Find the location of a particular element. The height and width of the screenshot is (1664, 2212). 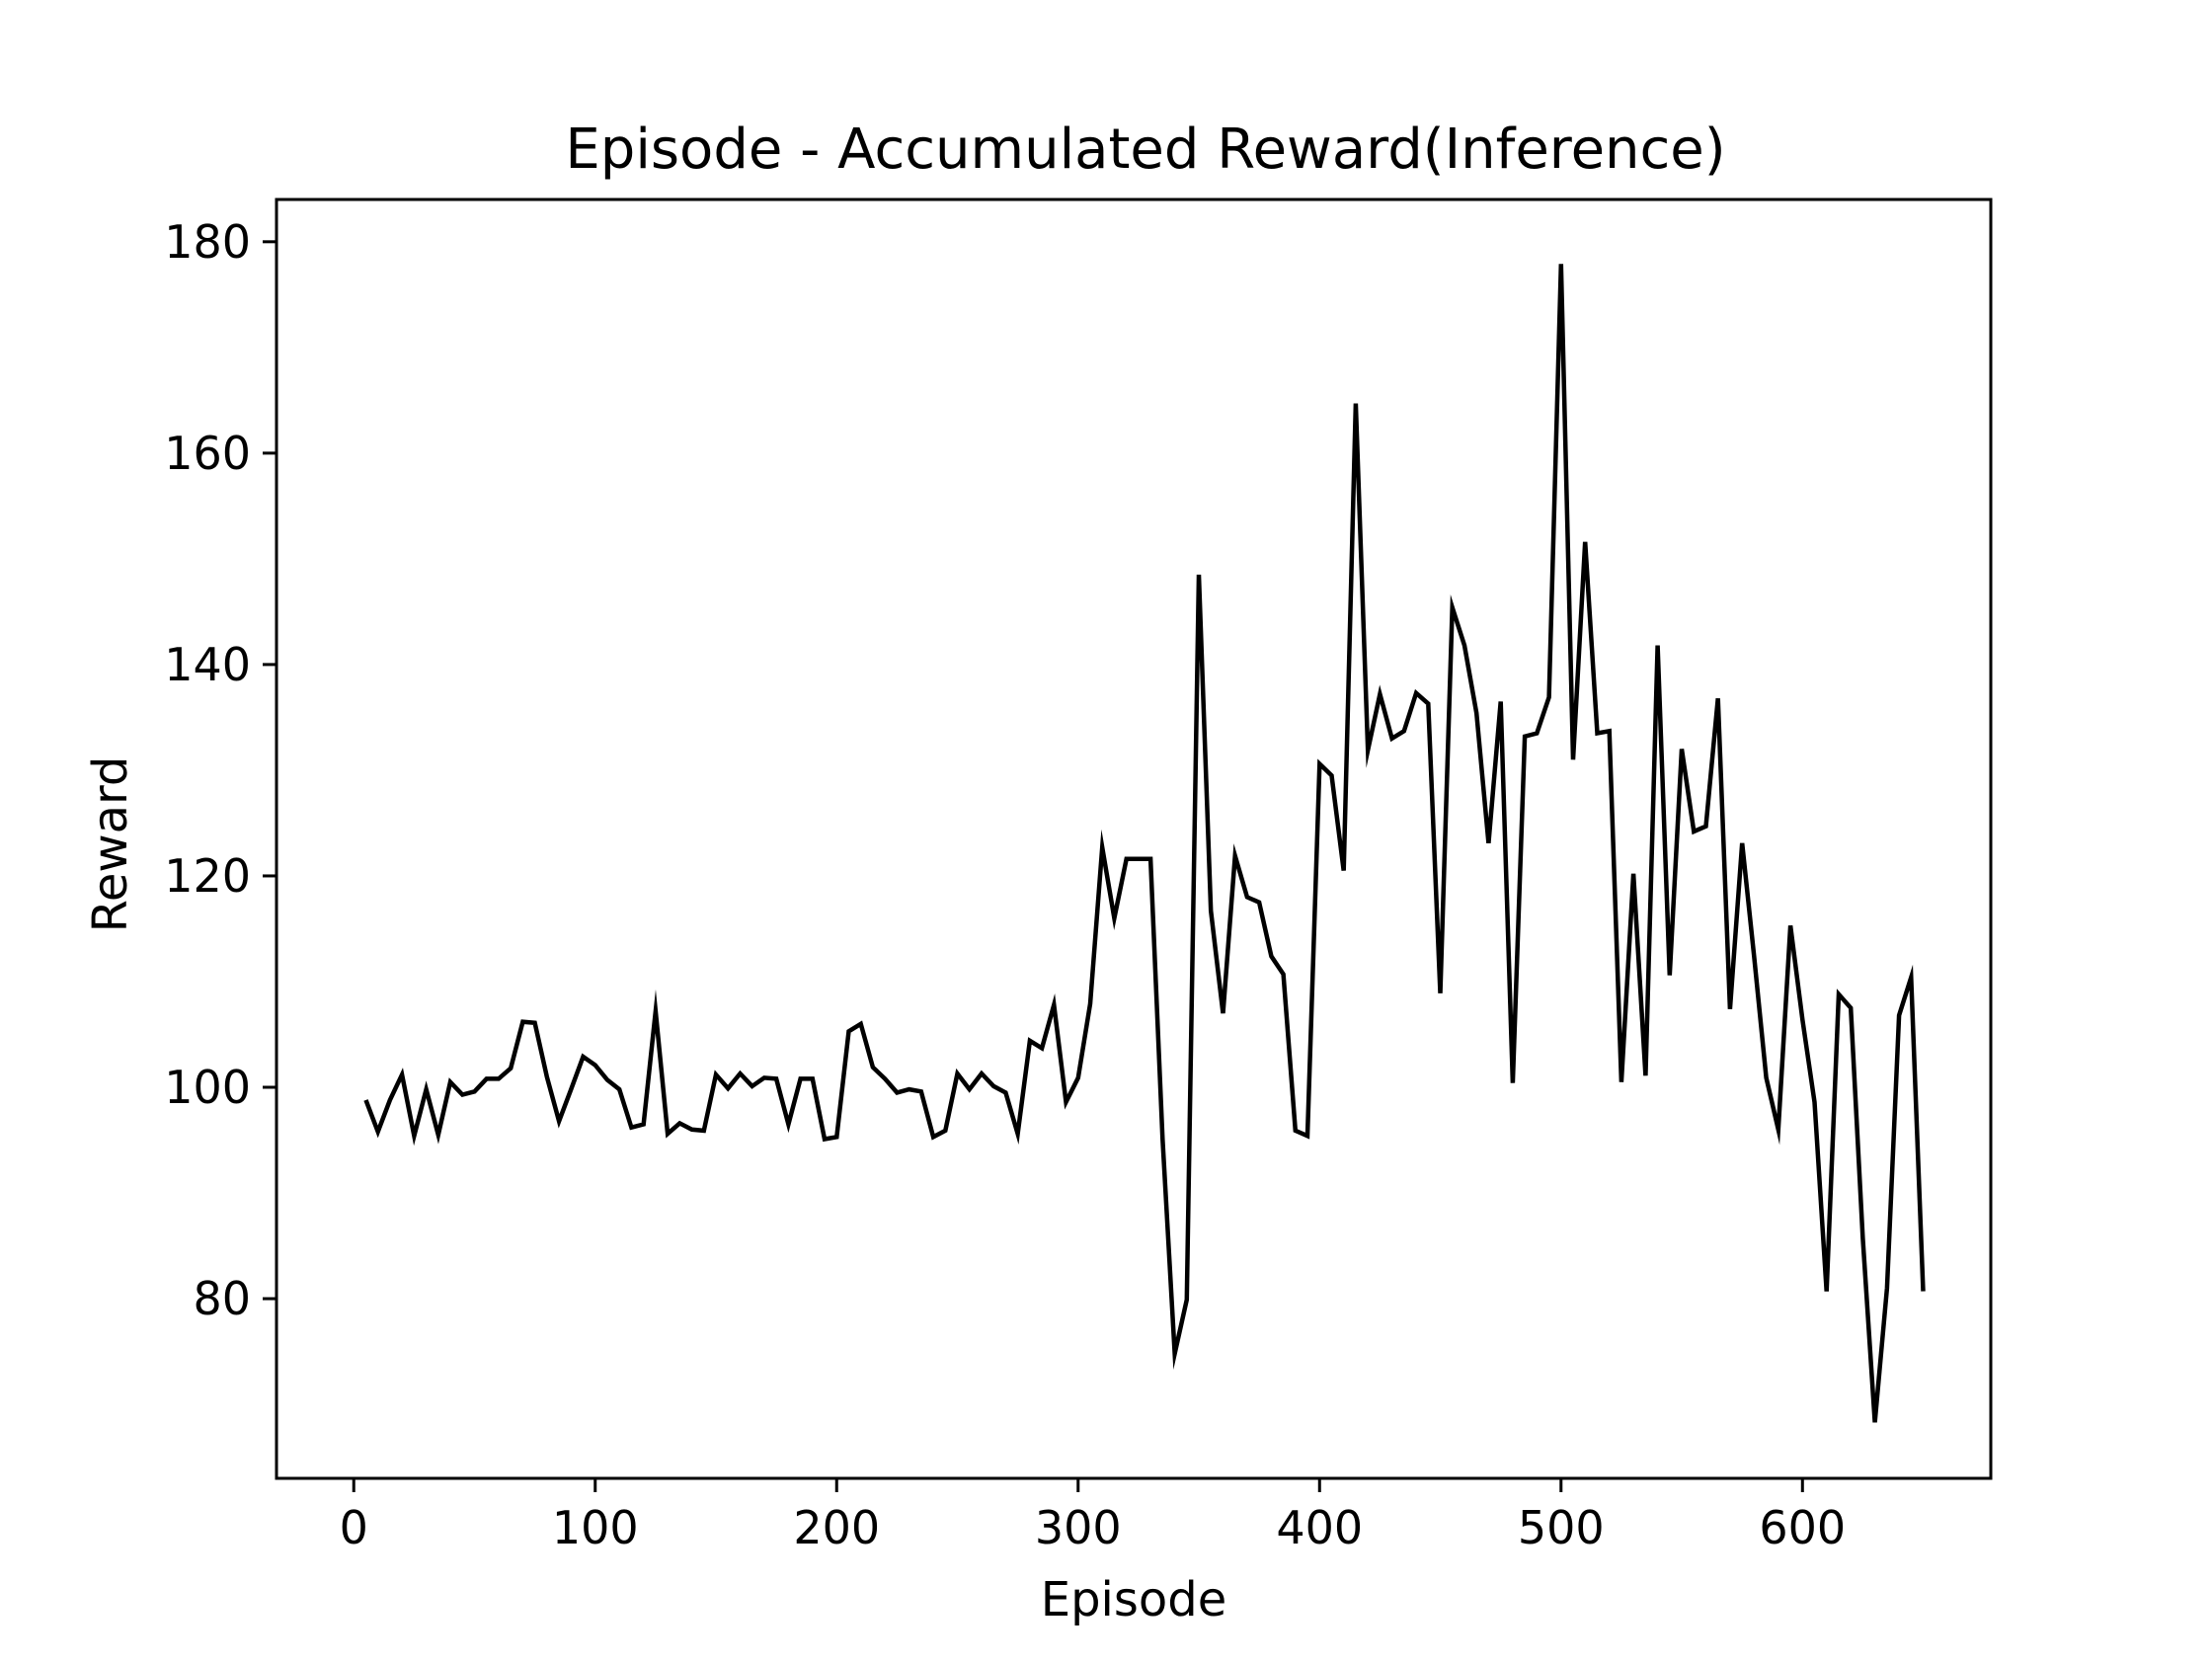

x-tick-label: 500 is located at coordinates (1562, 1527).